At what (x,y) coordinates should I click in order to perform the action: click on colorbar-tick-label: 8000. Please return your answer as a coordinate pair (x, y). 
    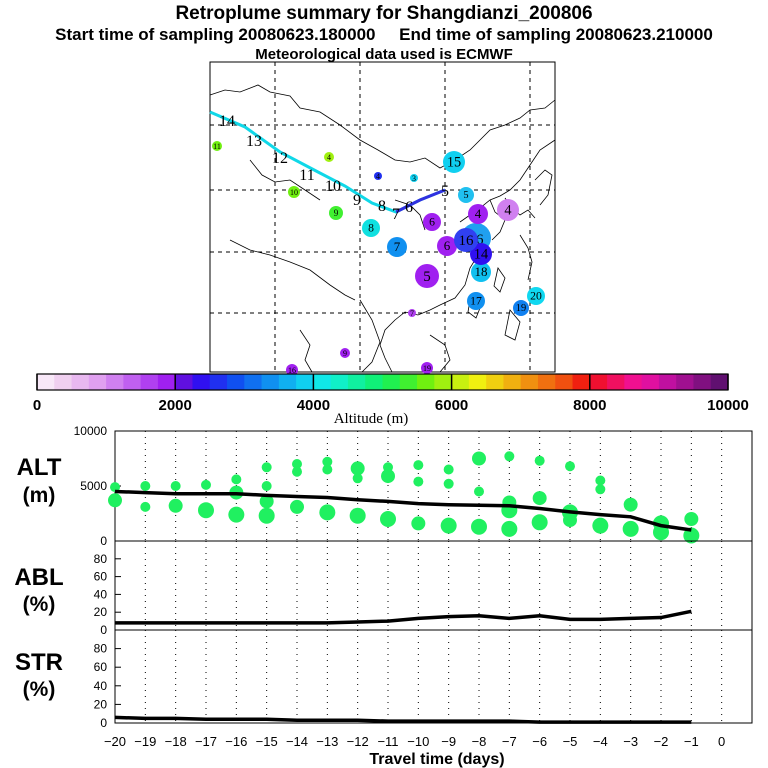
    Looking at the image, I should click on (589, 405).